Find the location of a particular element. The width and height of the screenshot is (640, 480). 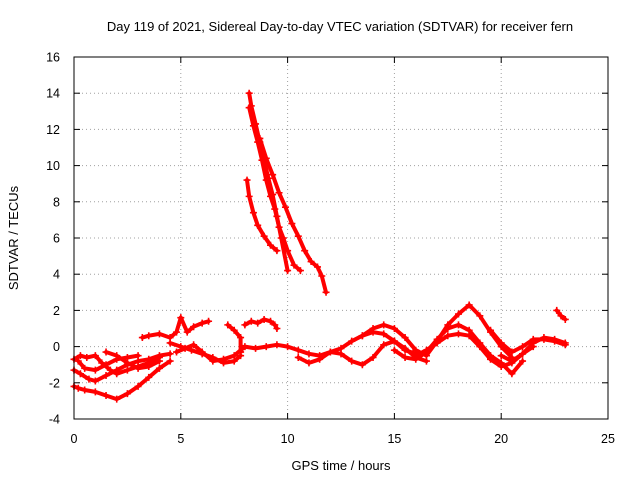

series-arc-n is located at coordinates (262, 215).